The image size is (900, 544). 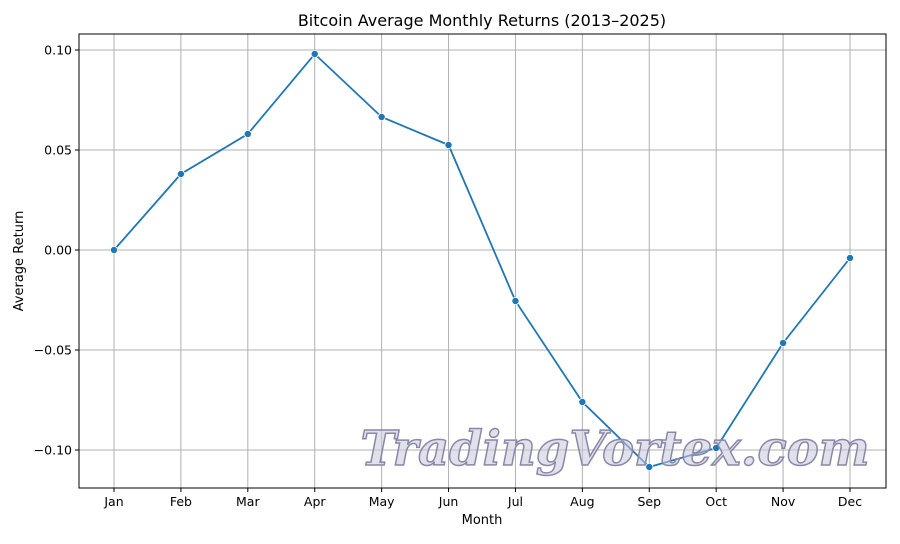 I want to click on y-tick-label: 0.00, so click(x=58, y=250).